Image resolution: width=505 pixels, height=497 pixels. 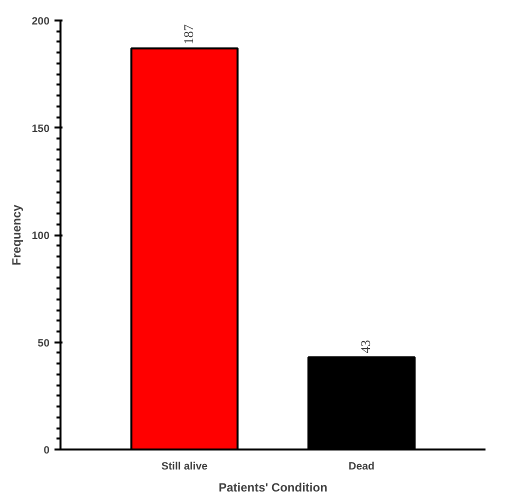 What do you see at coordinates (17, 235) in the screenshot?
I see `y-axis-title: Frequency` at bounding box center [17, 235].